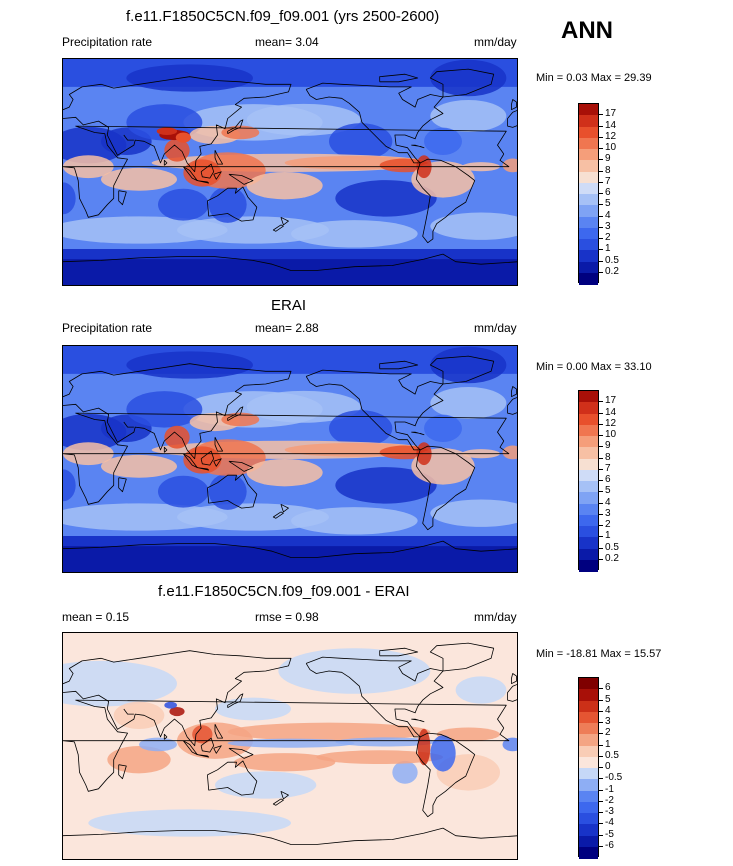  I want to click on panel-2-title: ERAI, so click(289, 305).